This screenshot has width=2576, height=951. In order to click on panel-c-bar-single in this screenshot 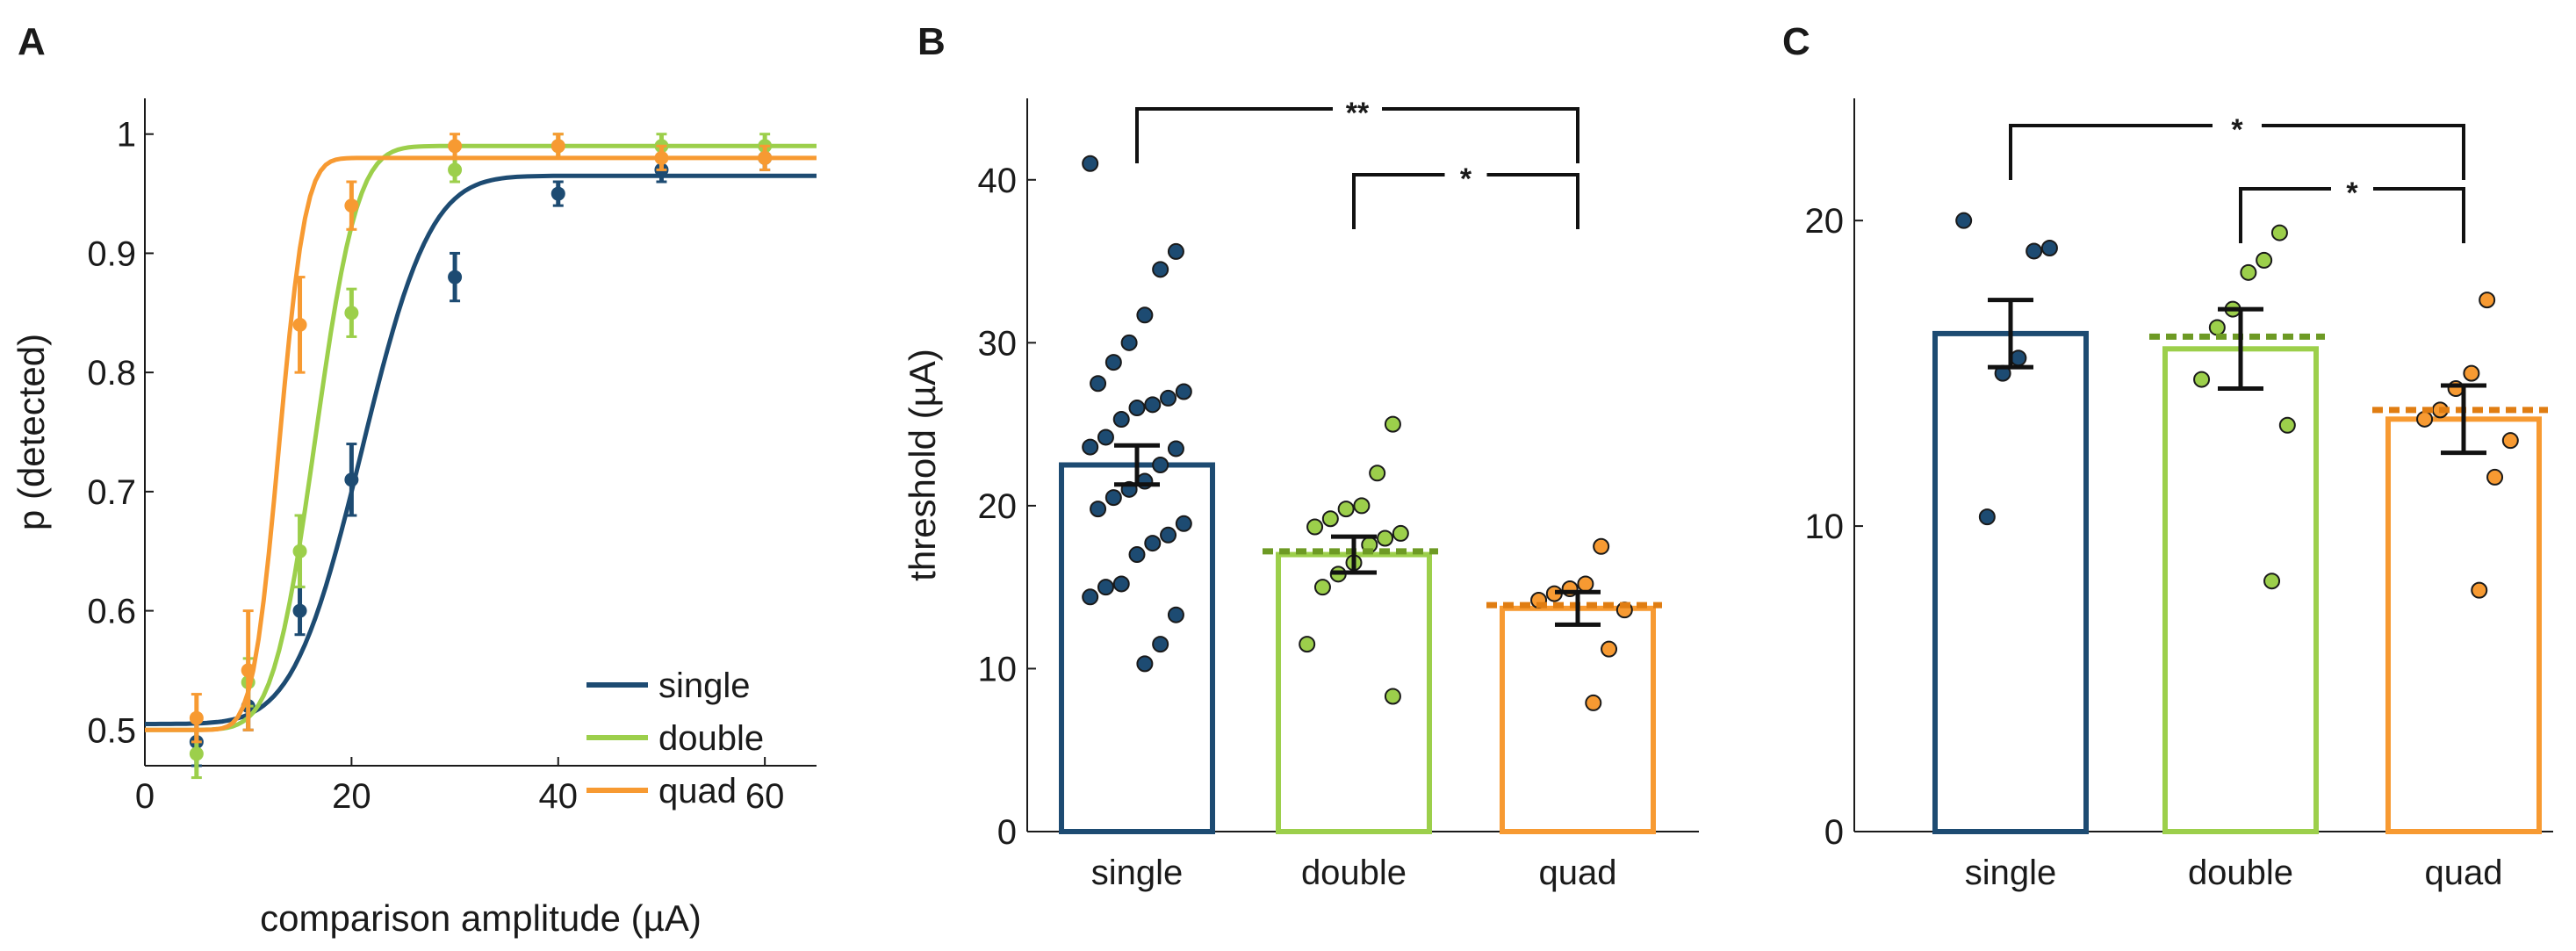, I will do `click(2010, 582)`.